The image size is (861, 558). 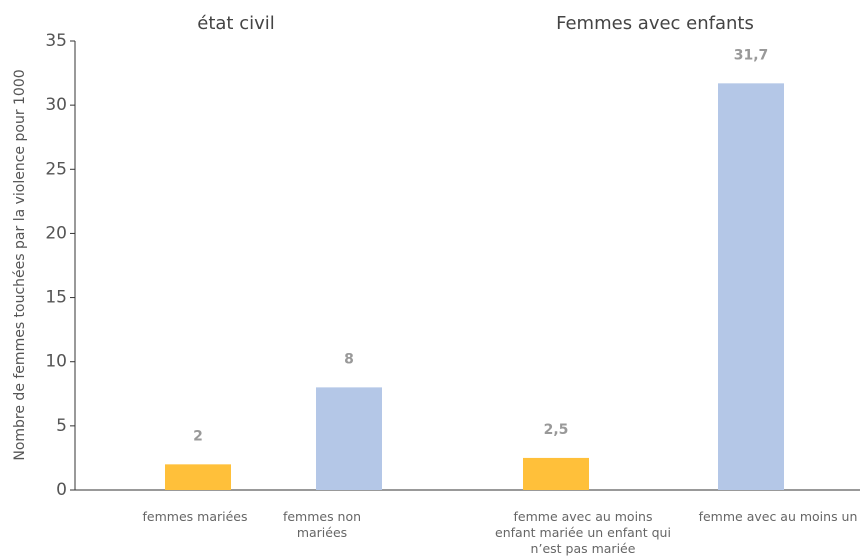 I want to click on y-tick-label: 5, so click(x=61, y=426).